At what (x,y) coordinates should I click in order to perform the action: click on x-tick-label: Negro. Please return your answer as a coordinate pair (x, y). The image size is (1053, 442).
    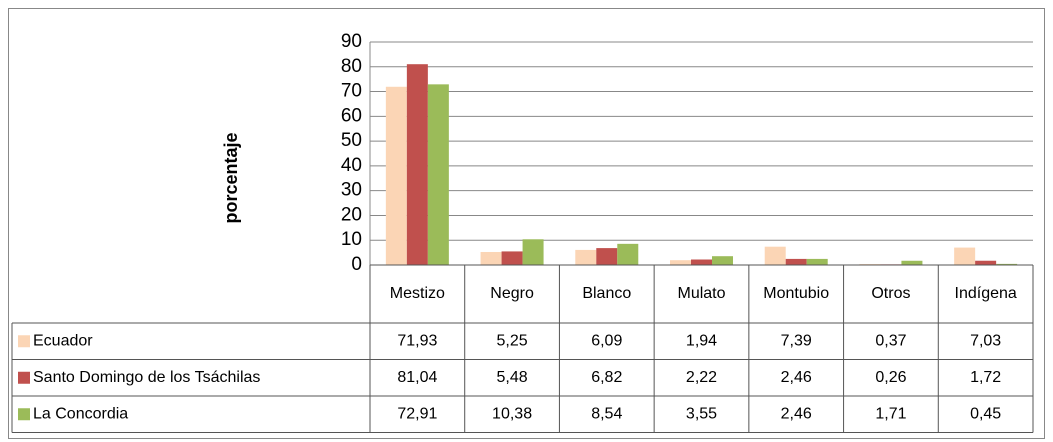
    Looking at the image, I should click on (512, 293).